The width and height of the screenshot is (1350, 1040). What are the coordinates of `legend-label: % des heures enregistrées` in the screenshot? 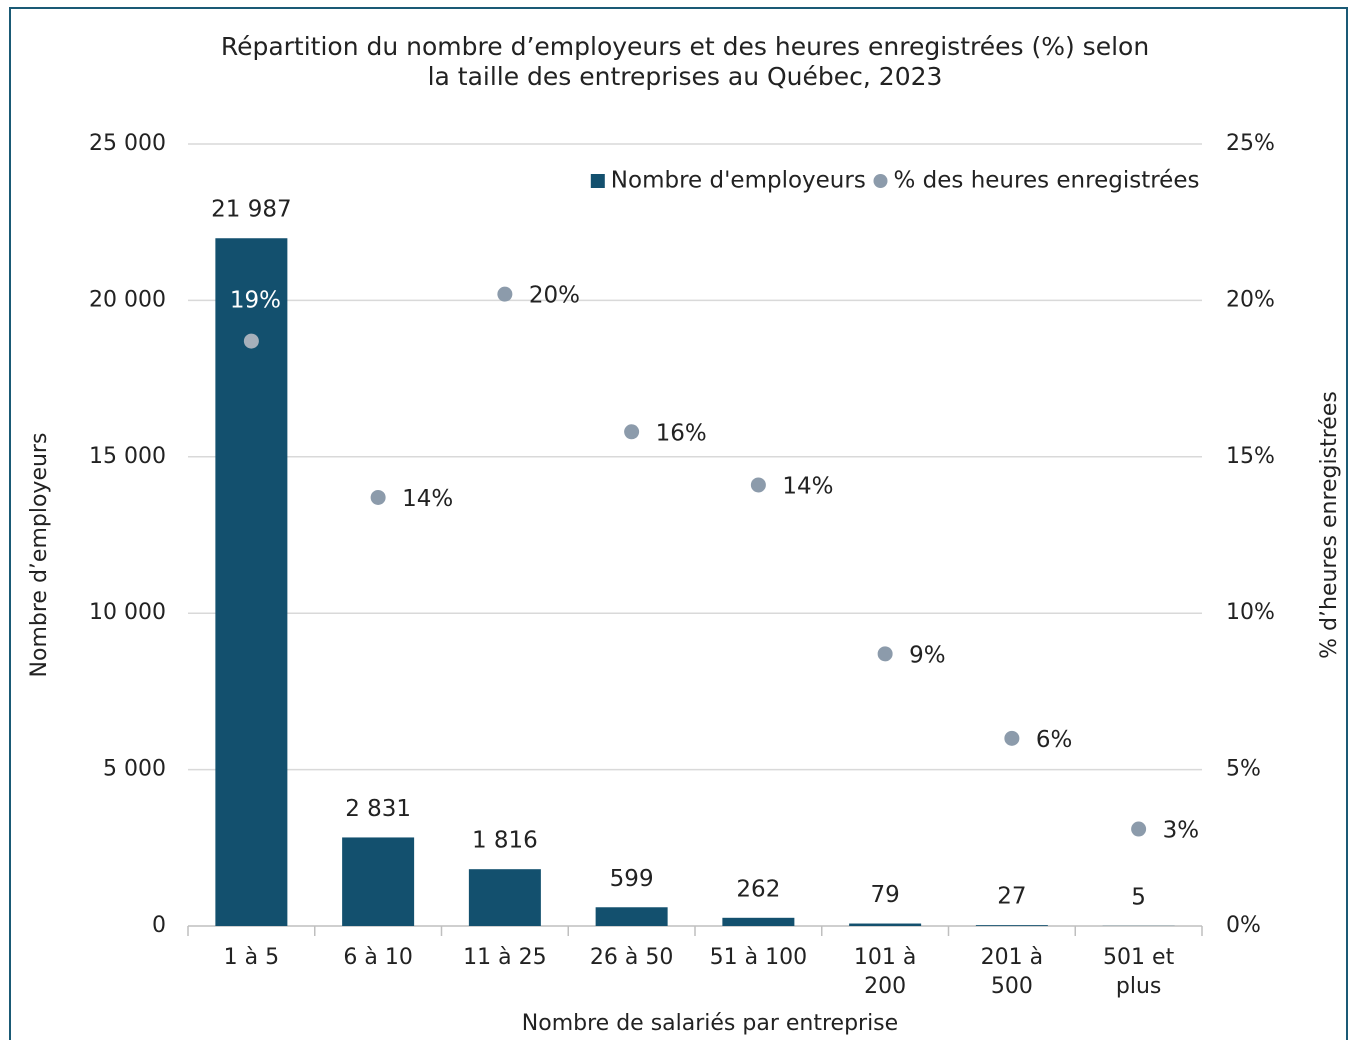 It's located at (1047, 181).